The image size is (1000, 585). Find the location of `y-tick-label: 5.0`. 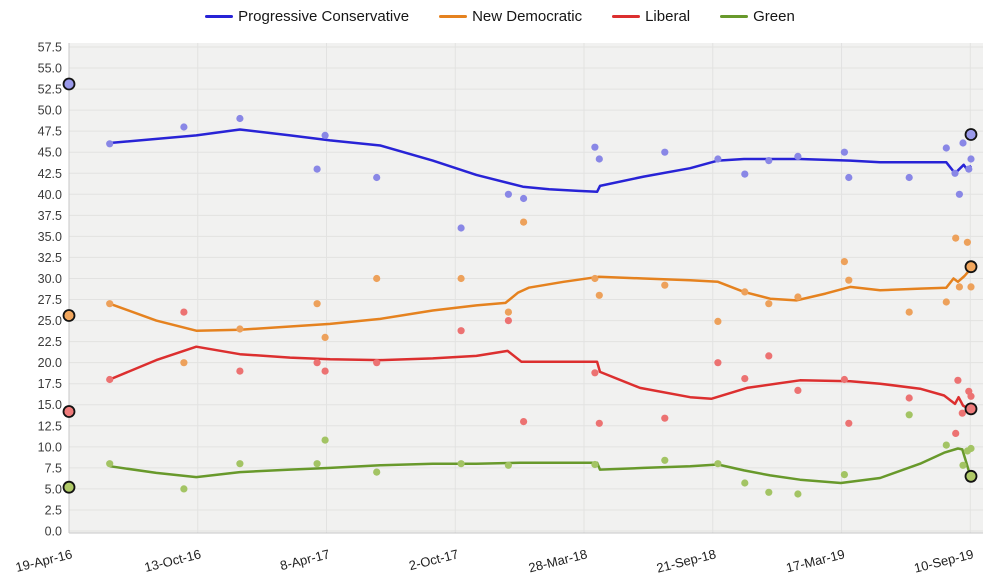

y-tick-label: 5.0 is located at coordinates (53, 489).